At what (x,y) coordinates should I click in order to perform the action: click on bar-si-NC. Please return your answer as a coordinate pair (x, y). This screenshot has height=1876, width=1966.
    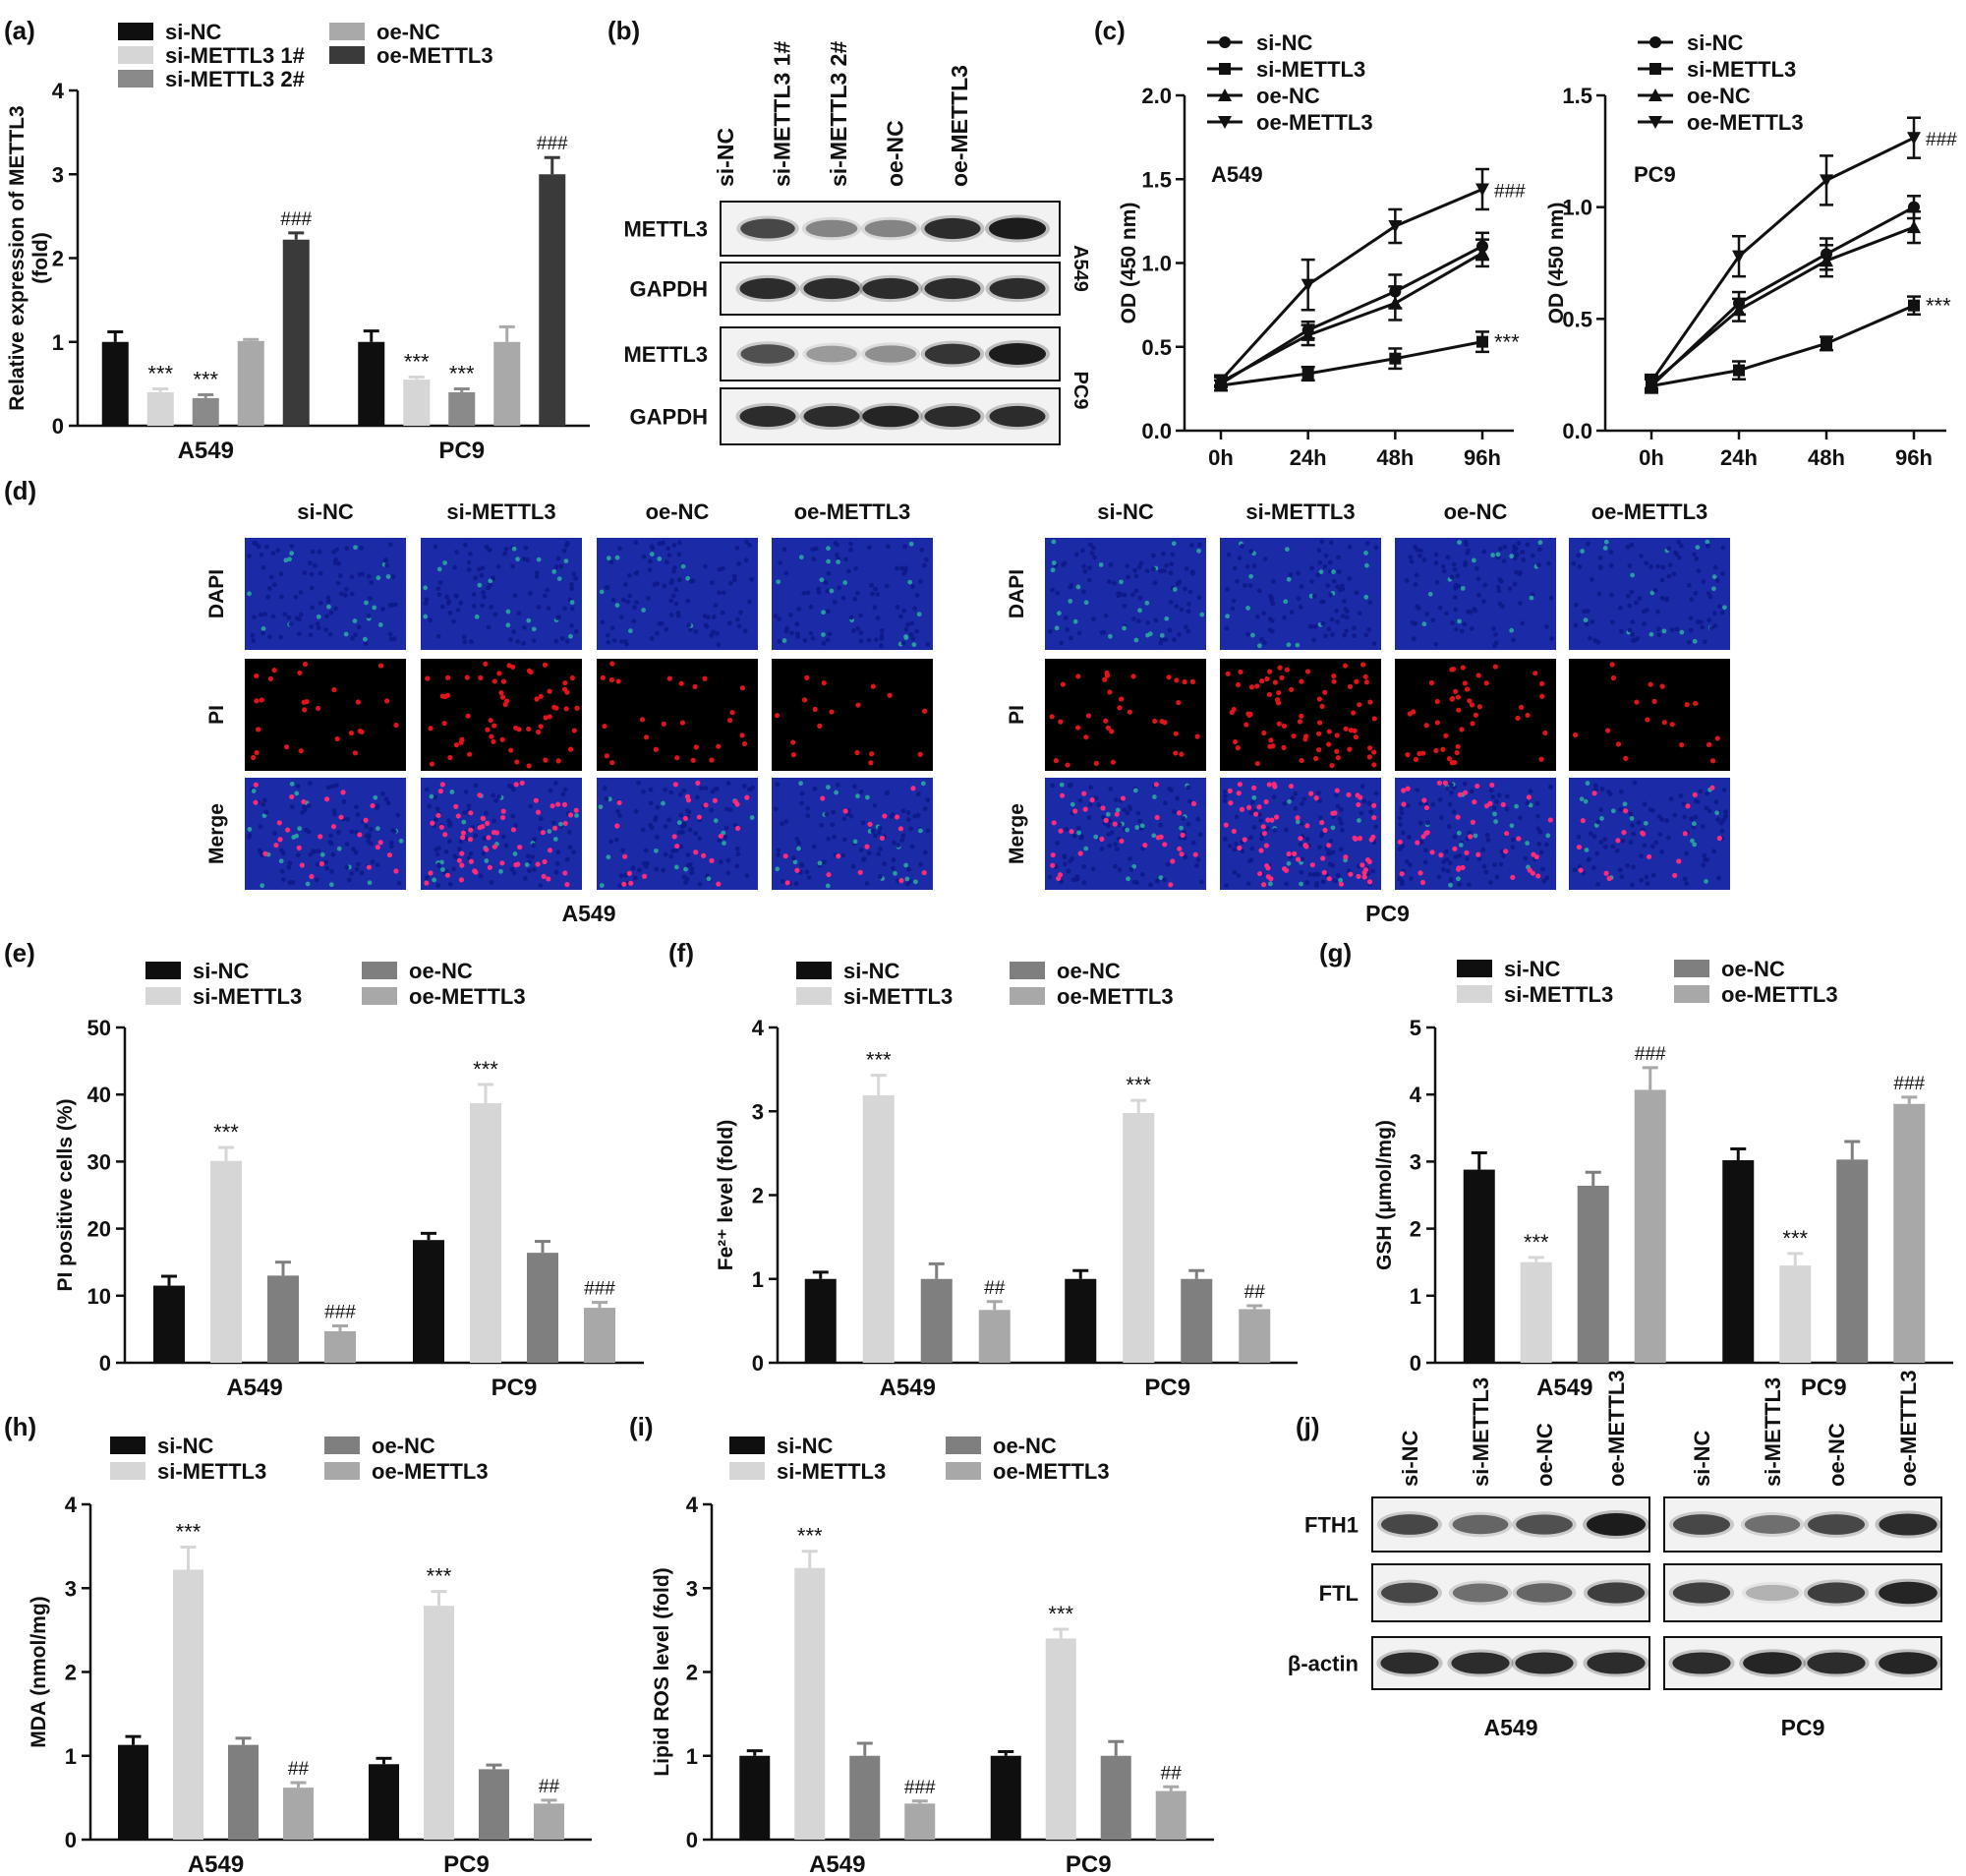
    Looking at the image, I should click on (1738, 1261).